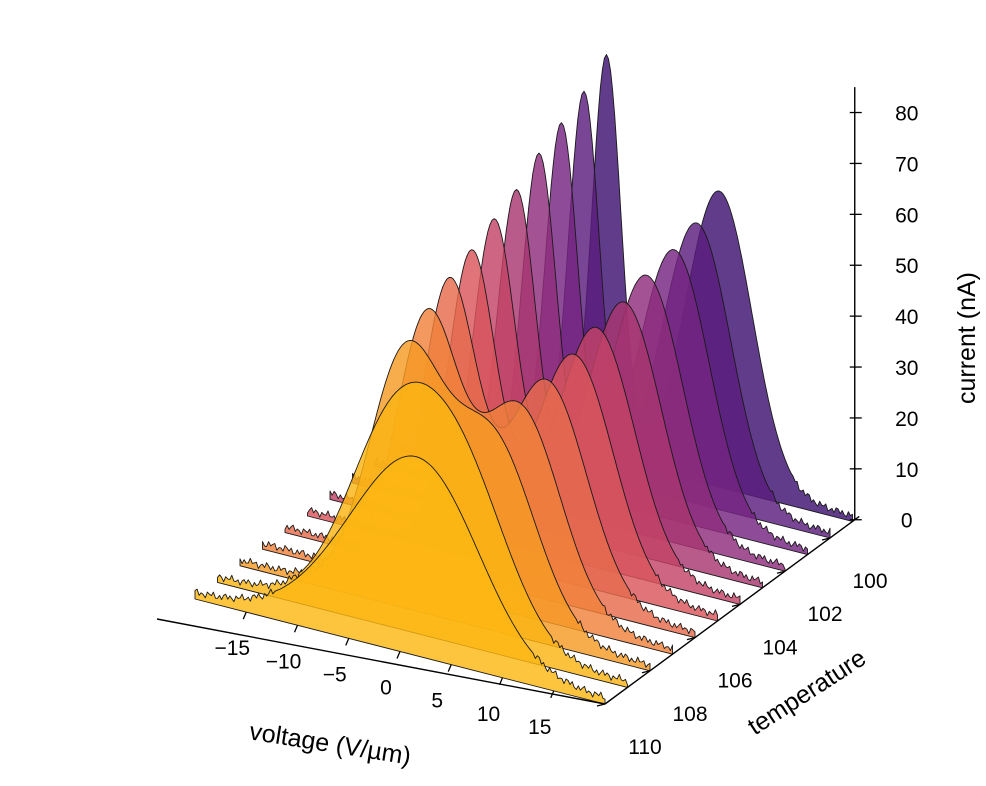 The width and height of the screenshot is (986, 786). I want to click on x-tick-label: 10, so click(488, 714).